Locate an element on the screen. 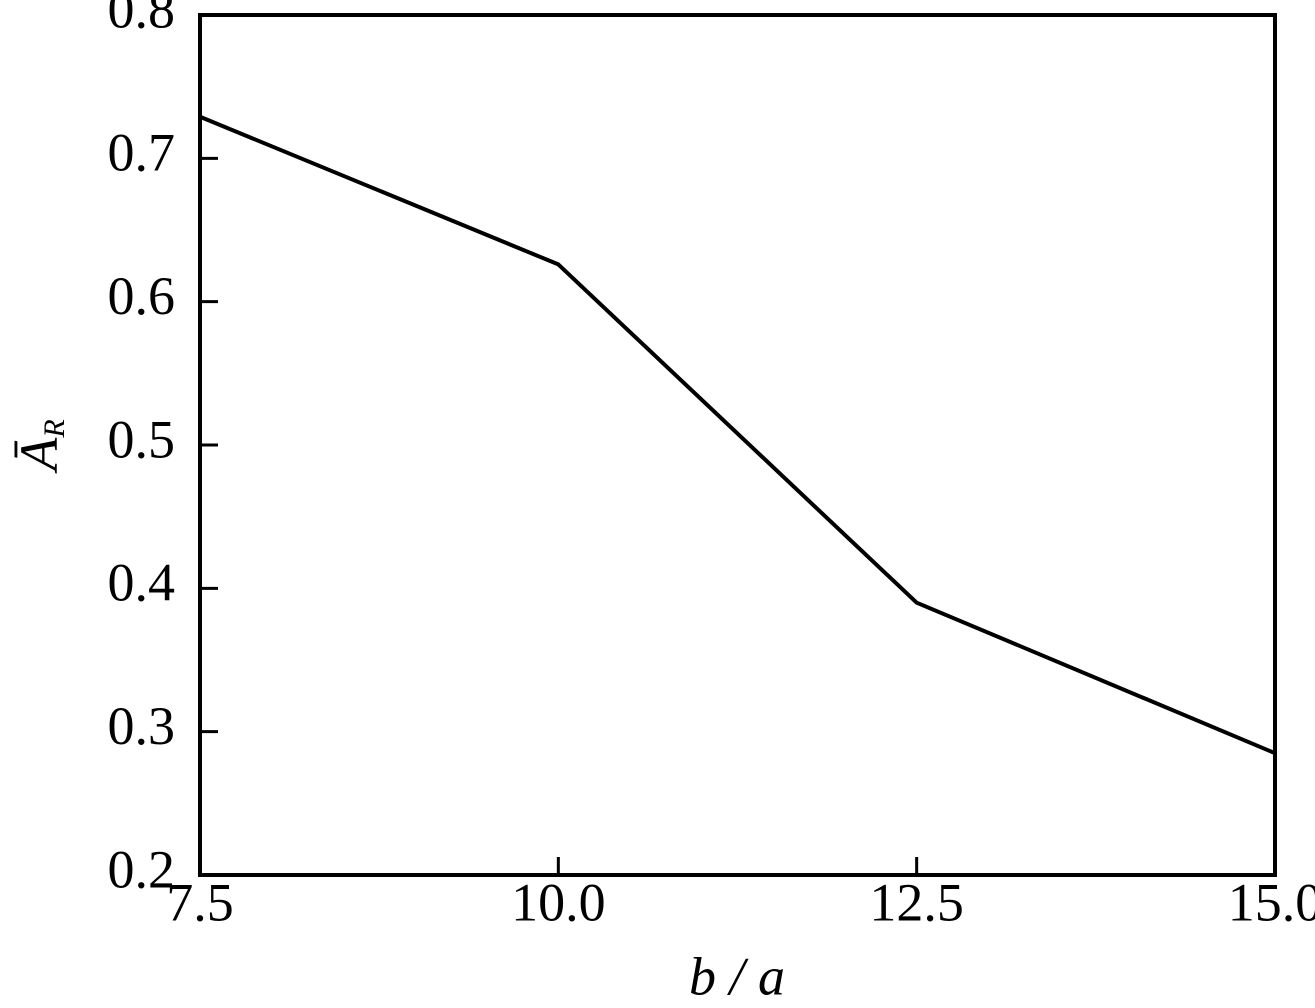 This screenshot has height=1008, width=1315. y-tick-label: 0.2 is located at coordinates (142, 869).